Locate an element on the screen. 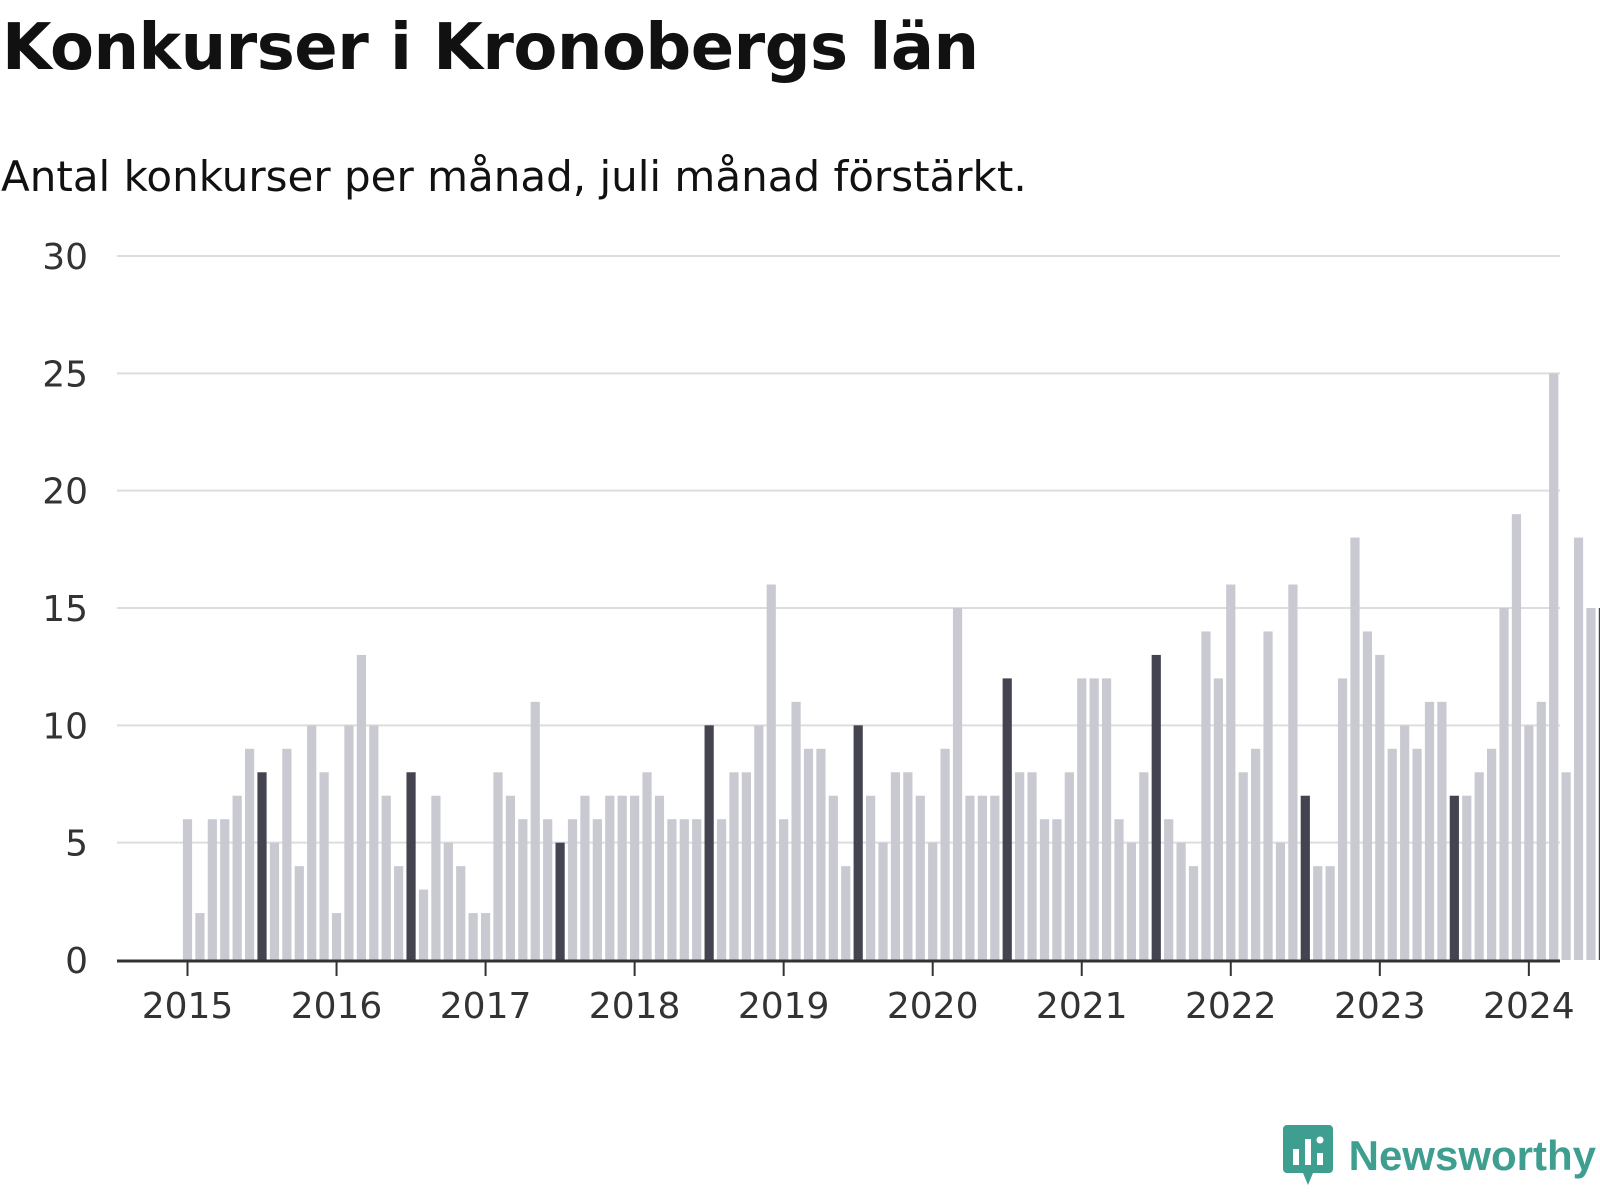 Image resolution: width=1600 pixels, height=1200 pixels. y-tick-label: 15 is located at coordinates (65, 609).